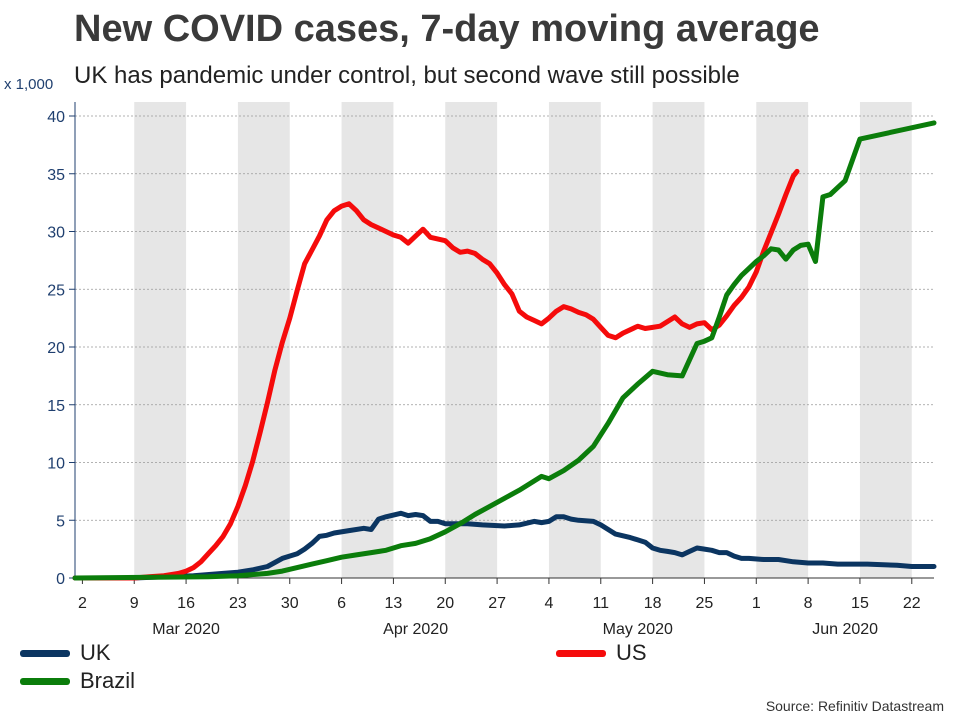 The height and width of the screenshot is (720, 960). I want to click on legend-item-us: US, so click(601, 653).